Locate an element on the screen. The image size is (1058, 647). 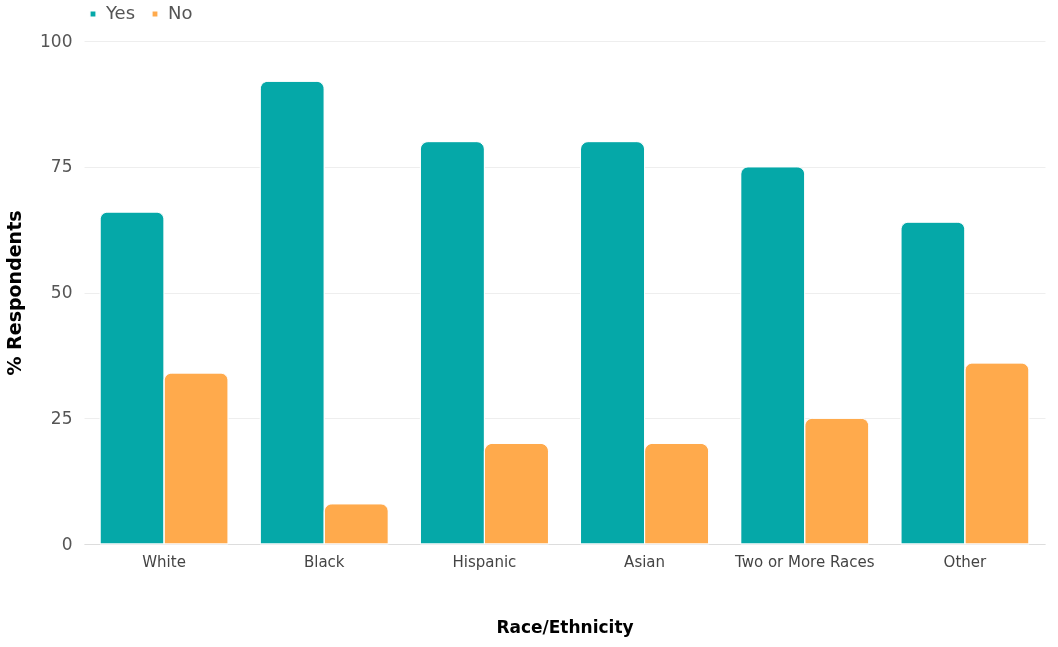
legend-label: Yes is located at coordinates (120, 12).